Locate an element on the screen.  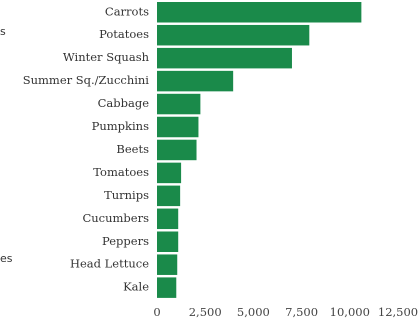
category-label: Potatoes is located at coordinates (124, 34).